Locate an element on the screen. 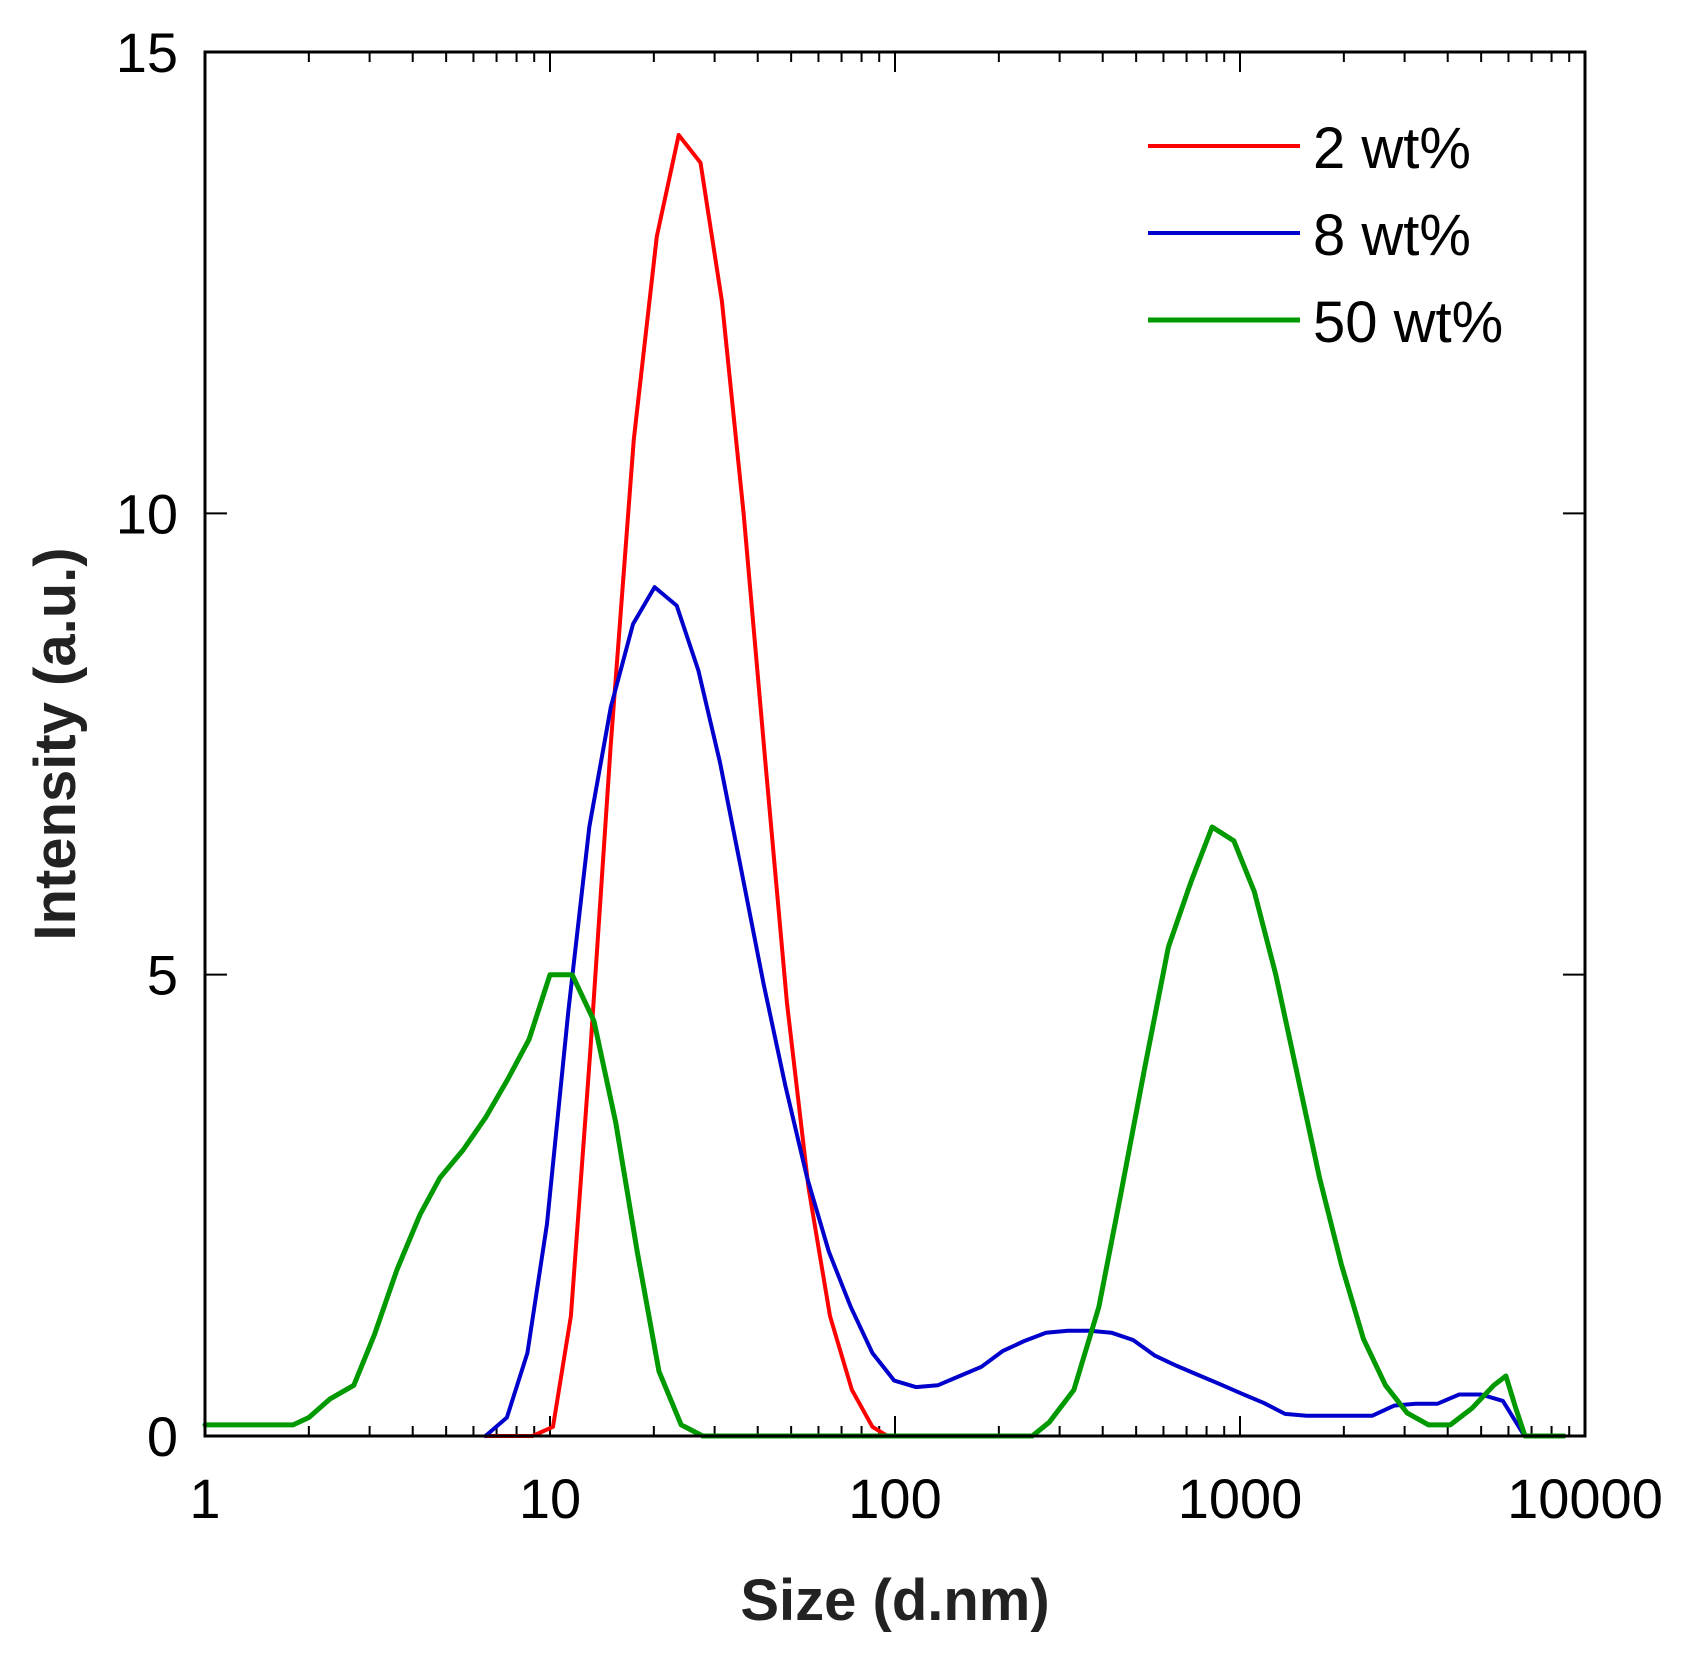  legend: 2 wt% 8 wt% 50 wt% is located at coordinates (1325, 235).